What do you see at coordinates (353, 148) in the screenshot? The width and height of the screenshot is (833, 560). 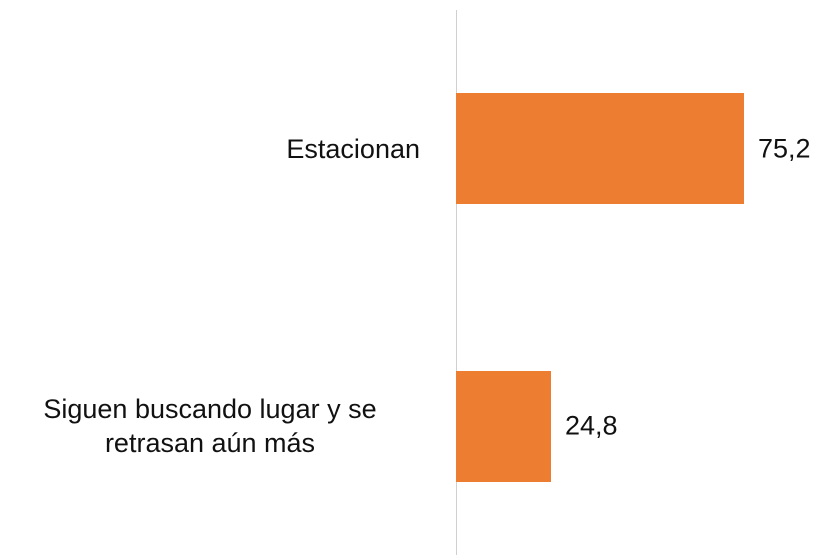 I see `category-label: Estacionan` at bounding box center [353, 148].